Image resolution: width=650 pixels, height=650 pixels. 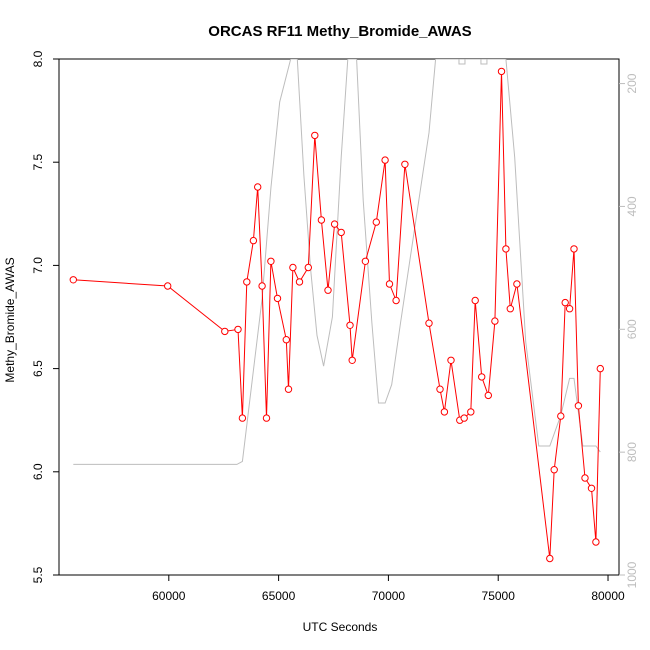 What do you see at coordinates (484, 62) in the screenshot?
I see `secondary-marker-box-b` at bounding box center [484, 62].